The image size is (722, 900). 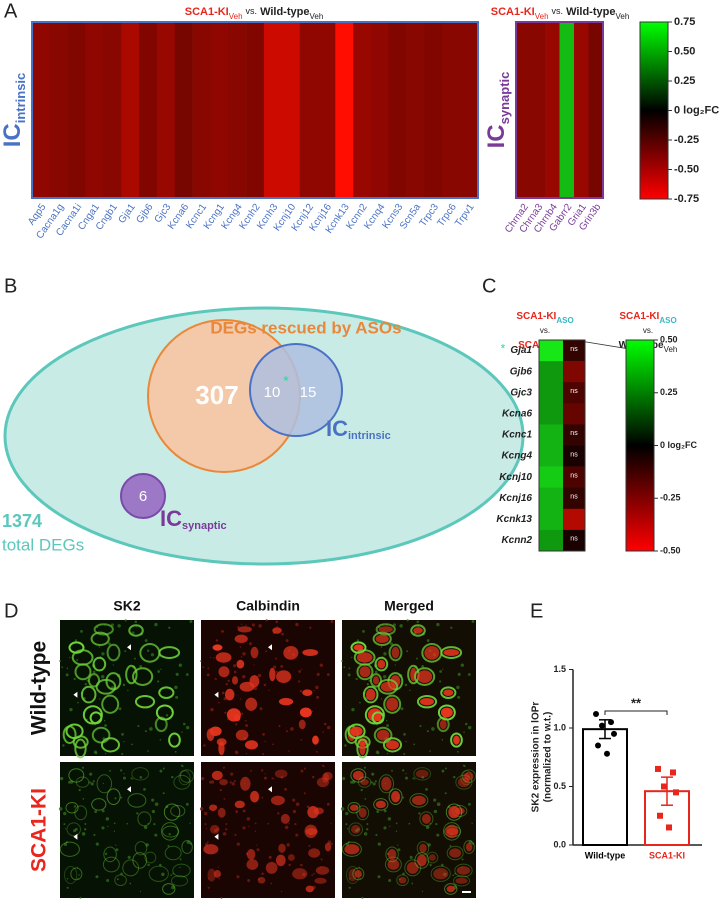 What do you see at coordinates (22, 521) in the screenshot?
I see `venn-total-count: 1374` at bounding box center [22, 521].